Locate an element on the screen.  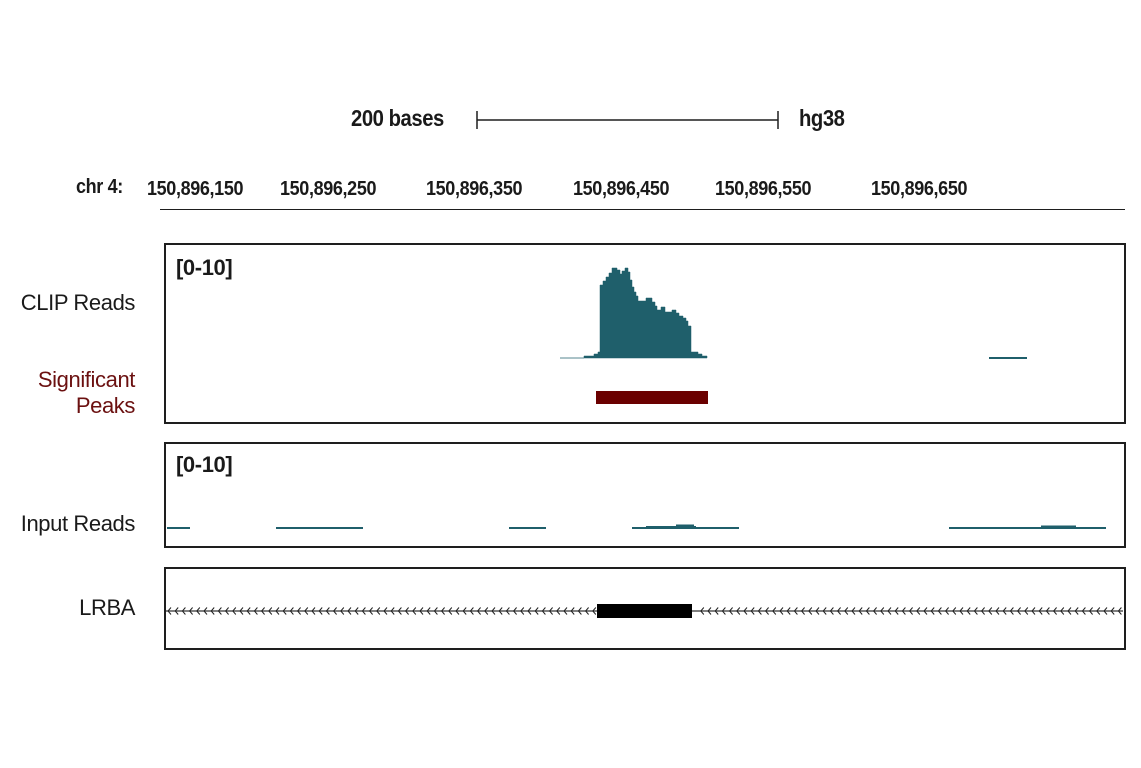
input-data-range: [0-10] is located at coordinates (204, 464).